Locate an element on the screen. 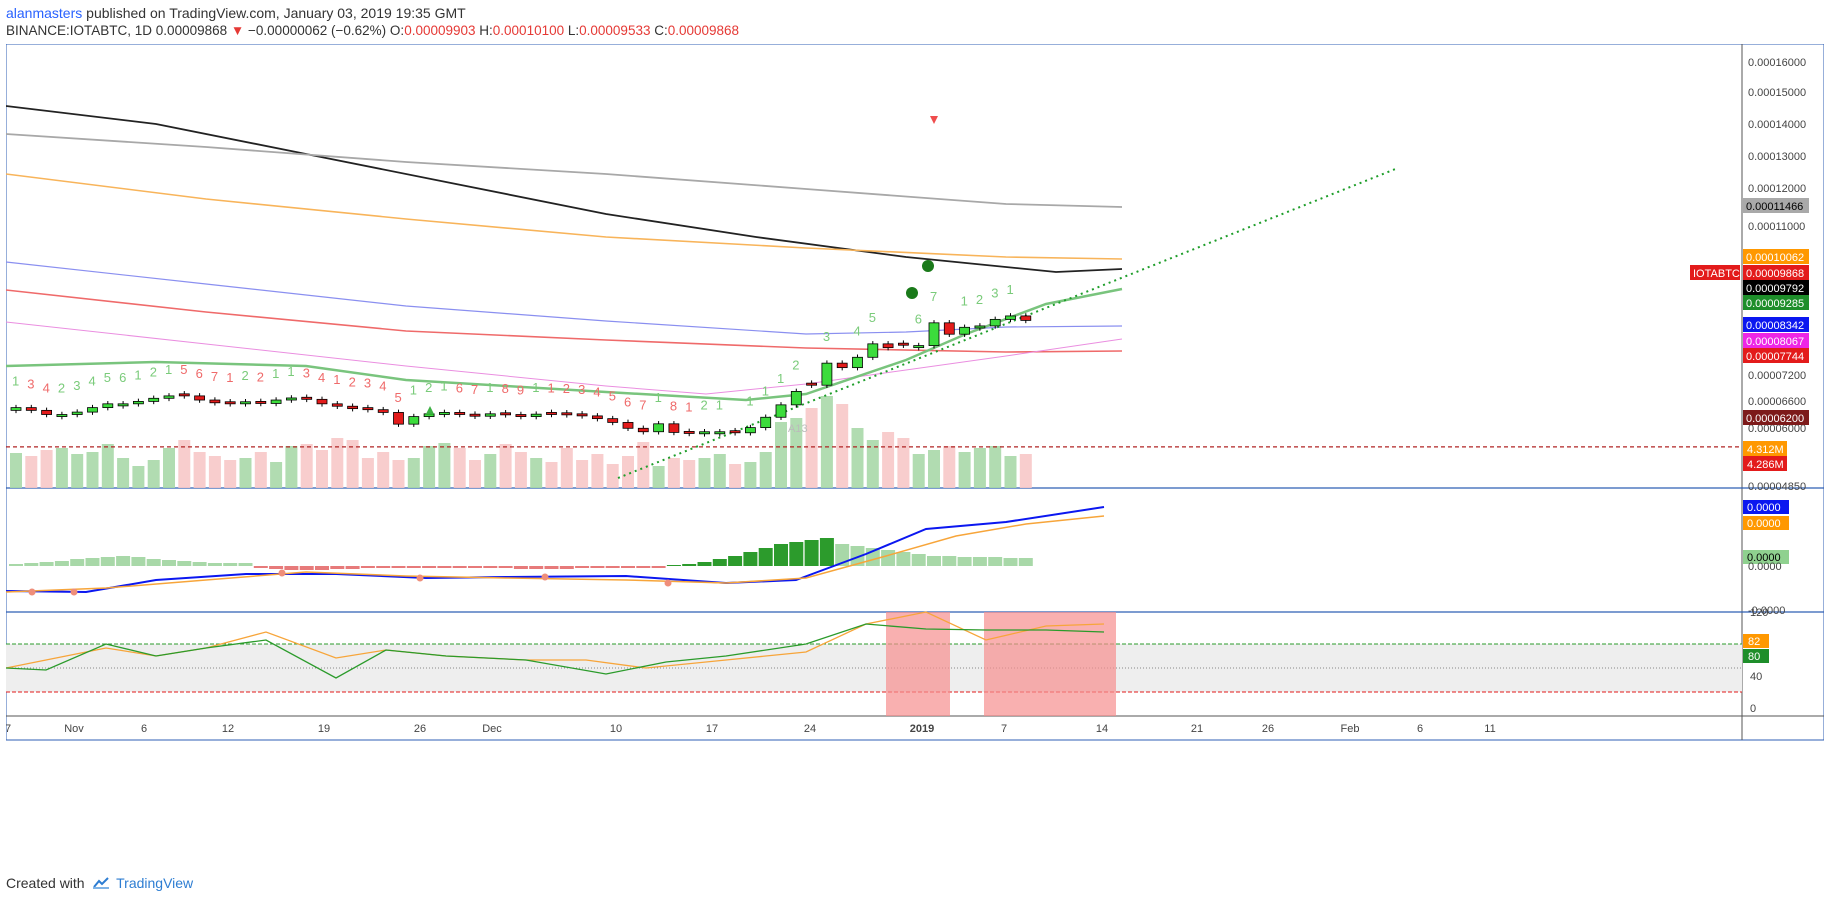 The height and width of the screenshot is (899, 1828). price-tag-label: 0.00011466 is located at coordinates (1774, 207).